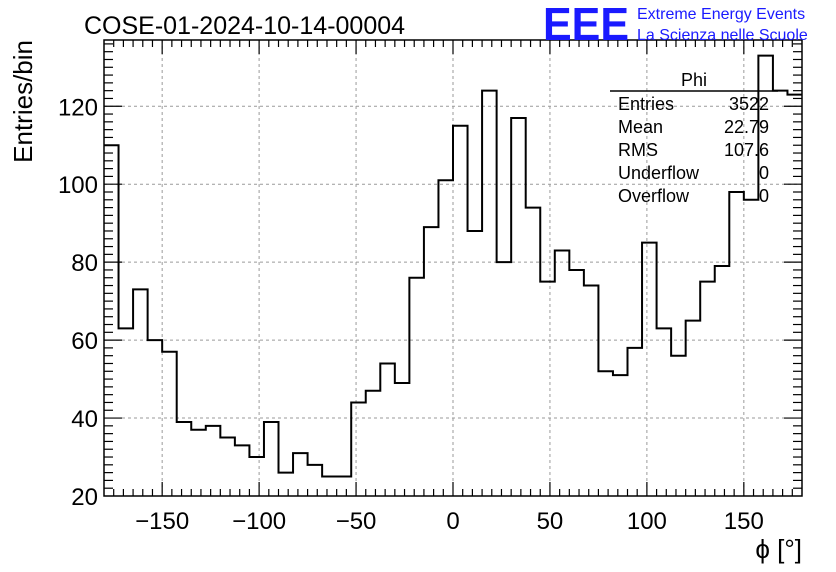  I want to click on eee-logo: EEE, so click(586, 25).